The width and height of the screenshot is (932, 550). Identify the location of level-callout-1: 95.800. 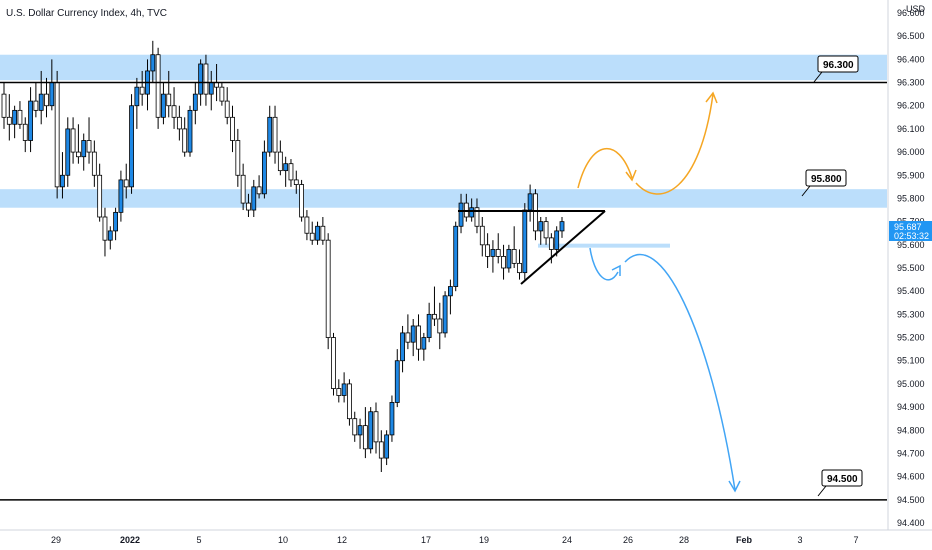
(824, 183).